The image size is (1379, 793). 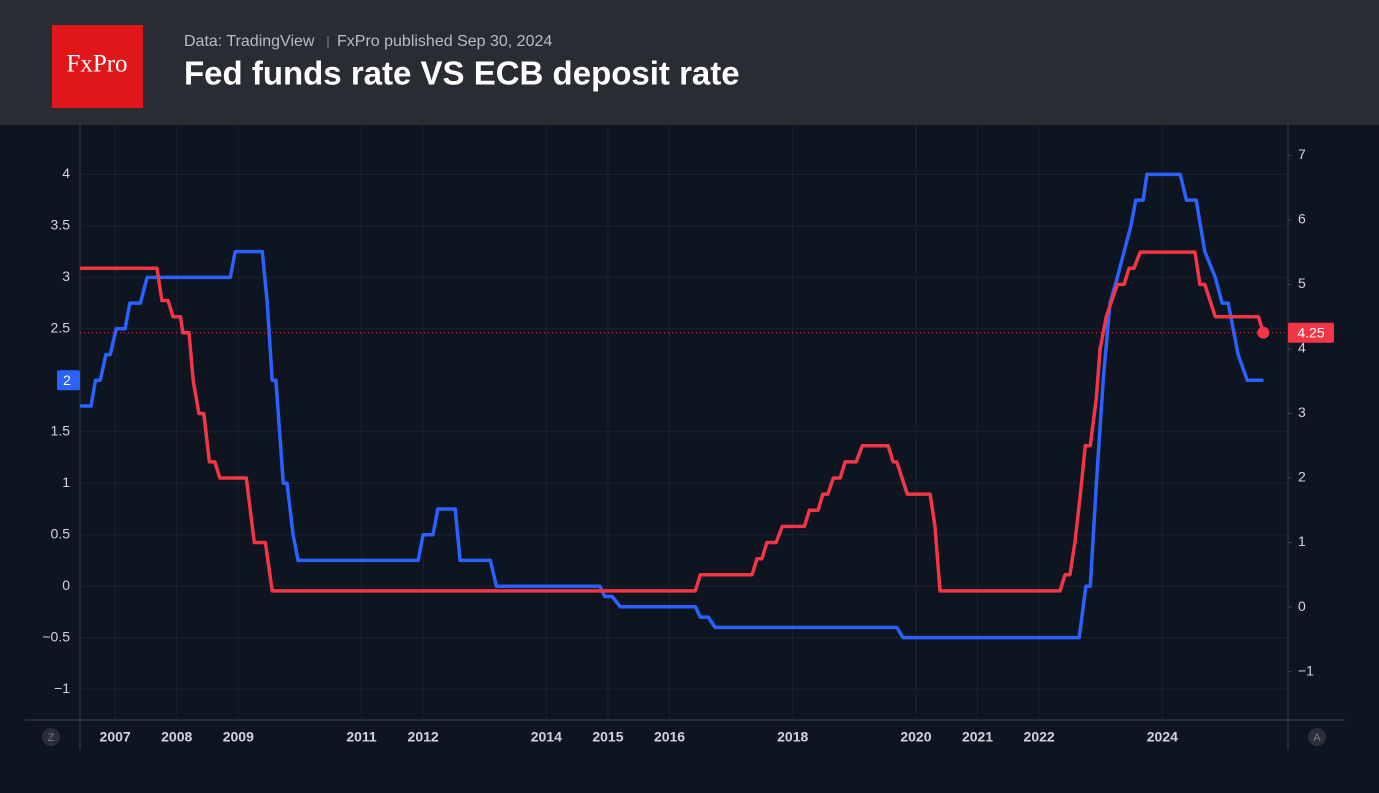 What do you see at coordinates (1306, 670) in the screenshot?
I see `y2-tick-label: −1` at bounding box center [1306, 670].